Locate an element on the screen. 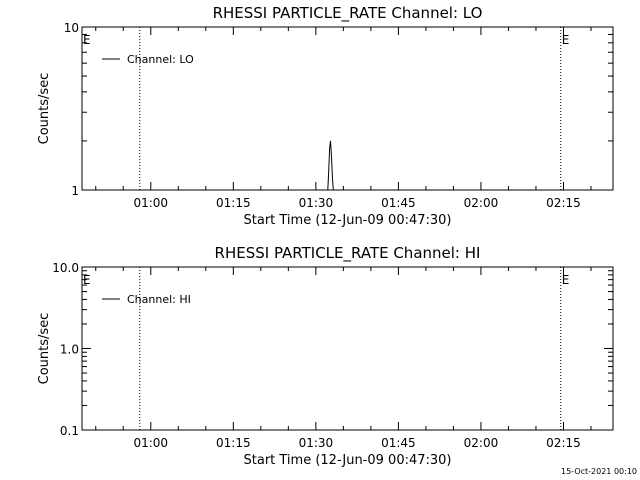 Image resolution: width=640 pixels, height=480 pixels. legend-label: Channel: HI is located at coordinates (159, 299).